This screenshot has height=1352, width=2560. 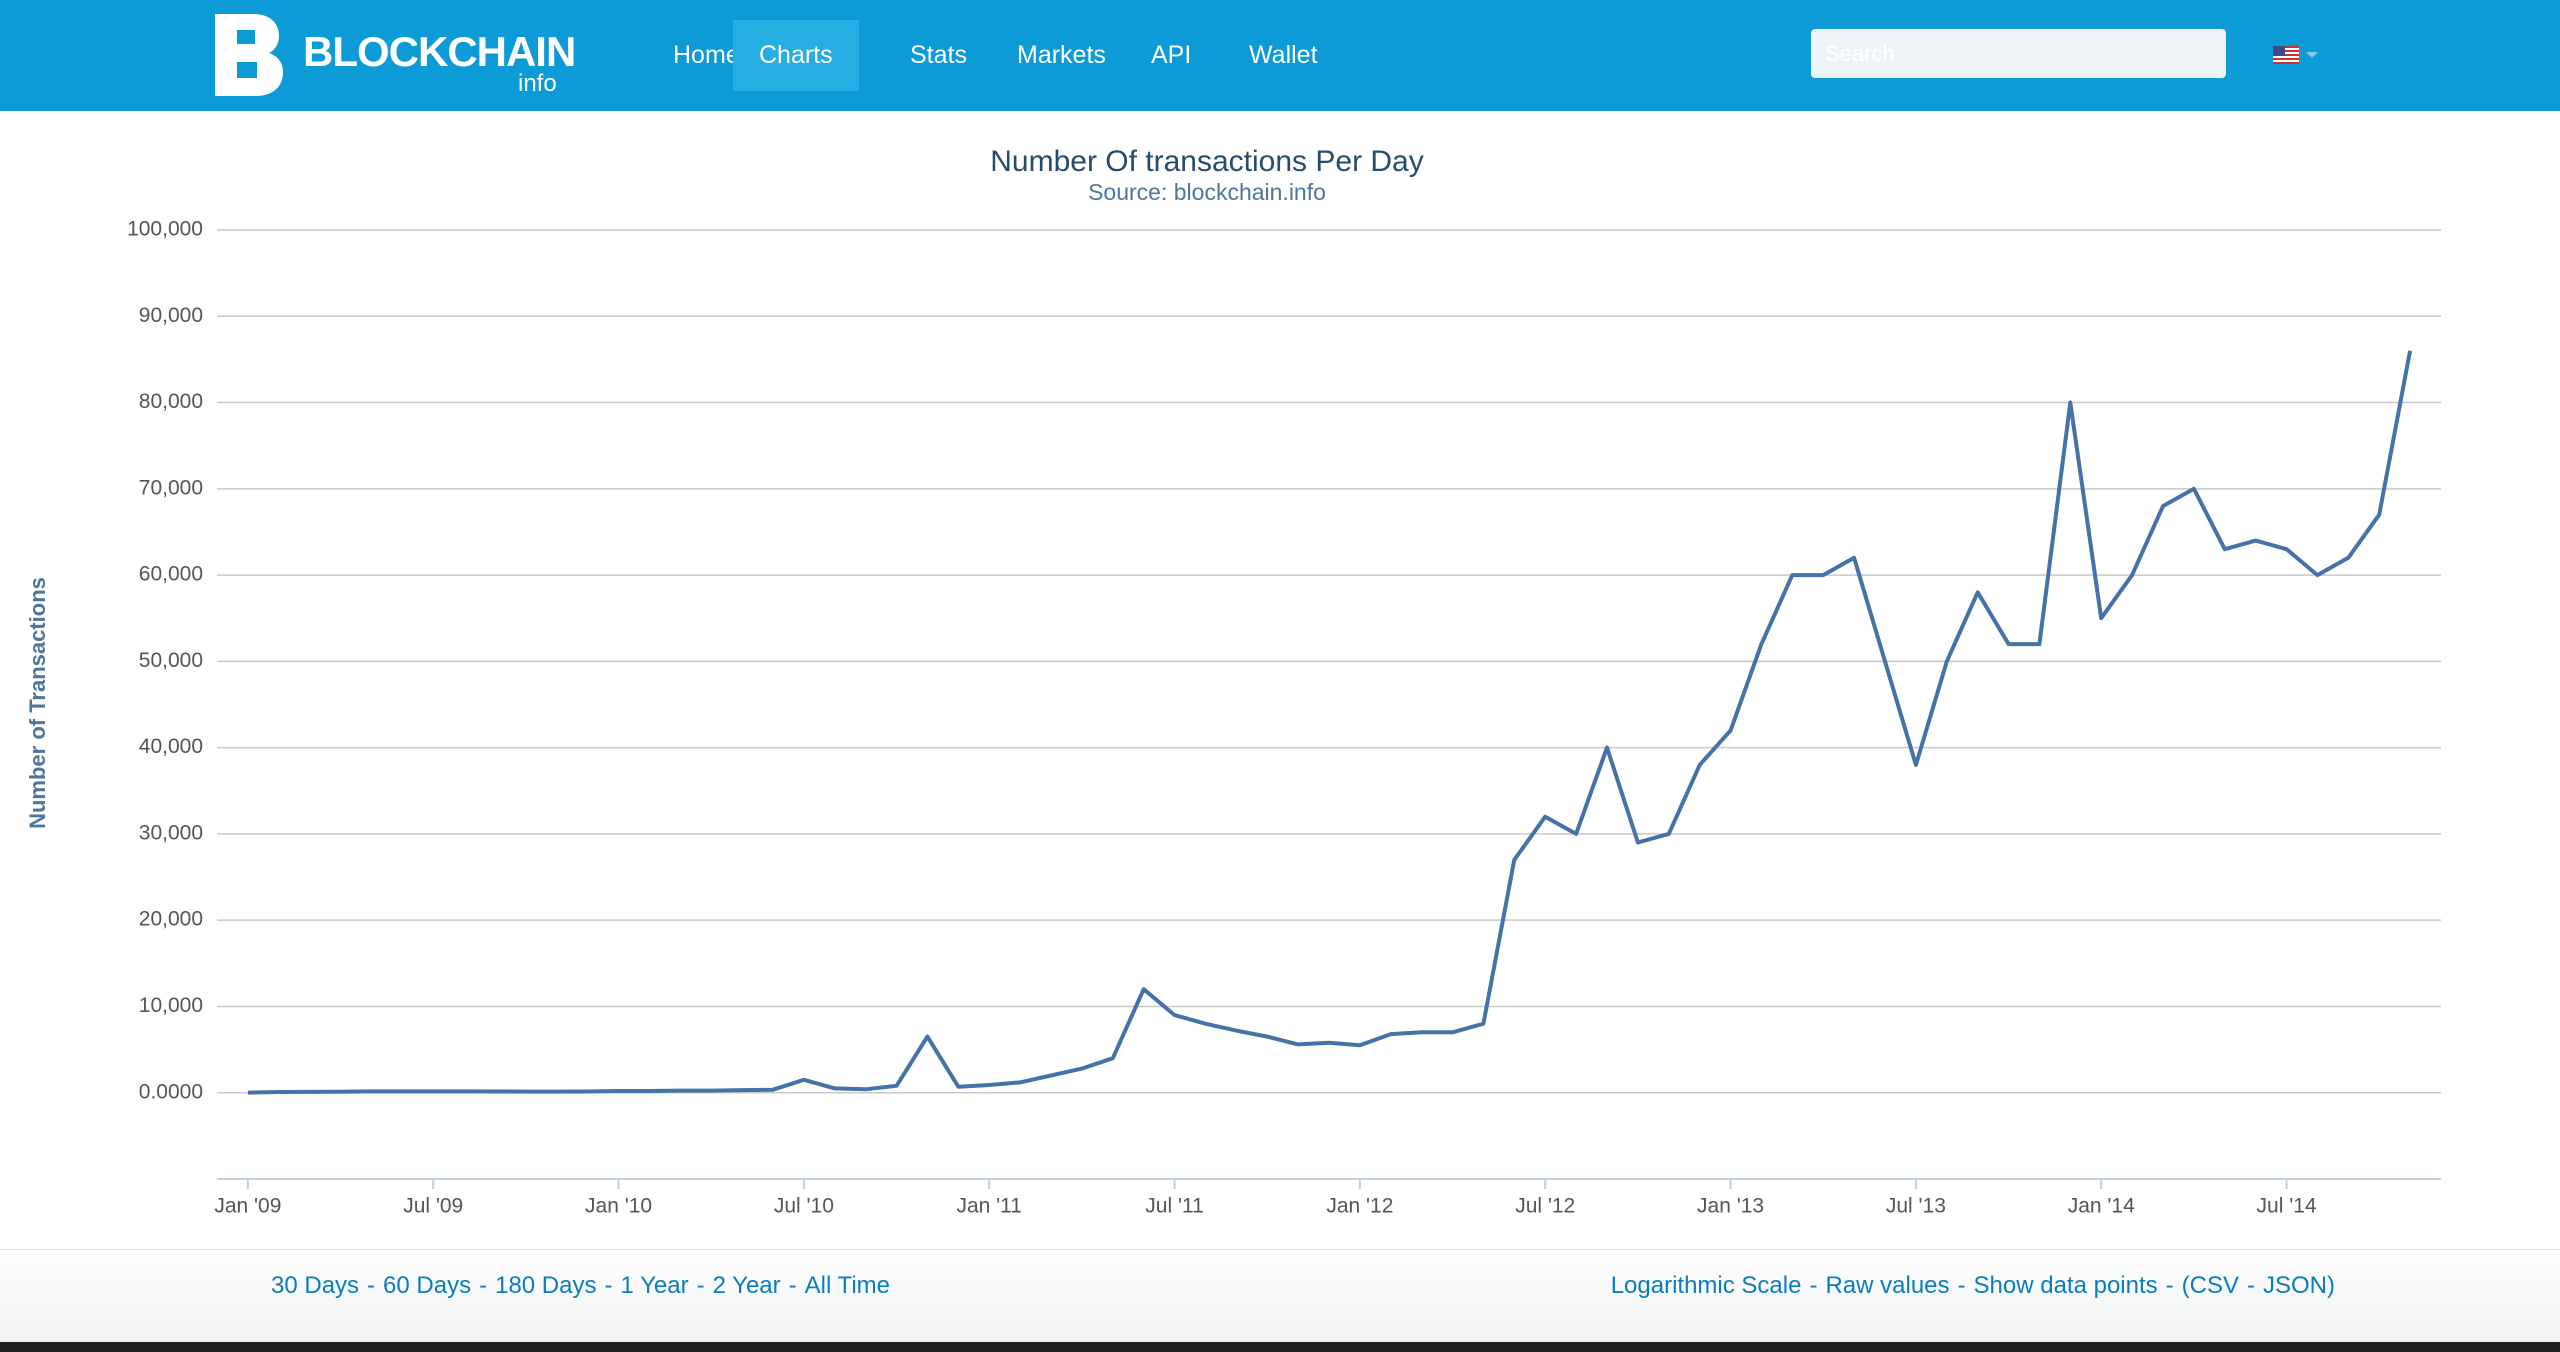 I want to click on nav-item: Stats, so click(x=938, y=55).